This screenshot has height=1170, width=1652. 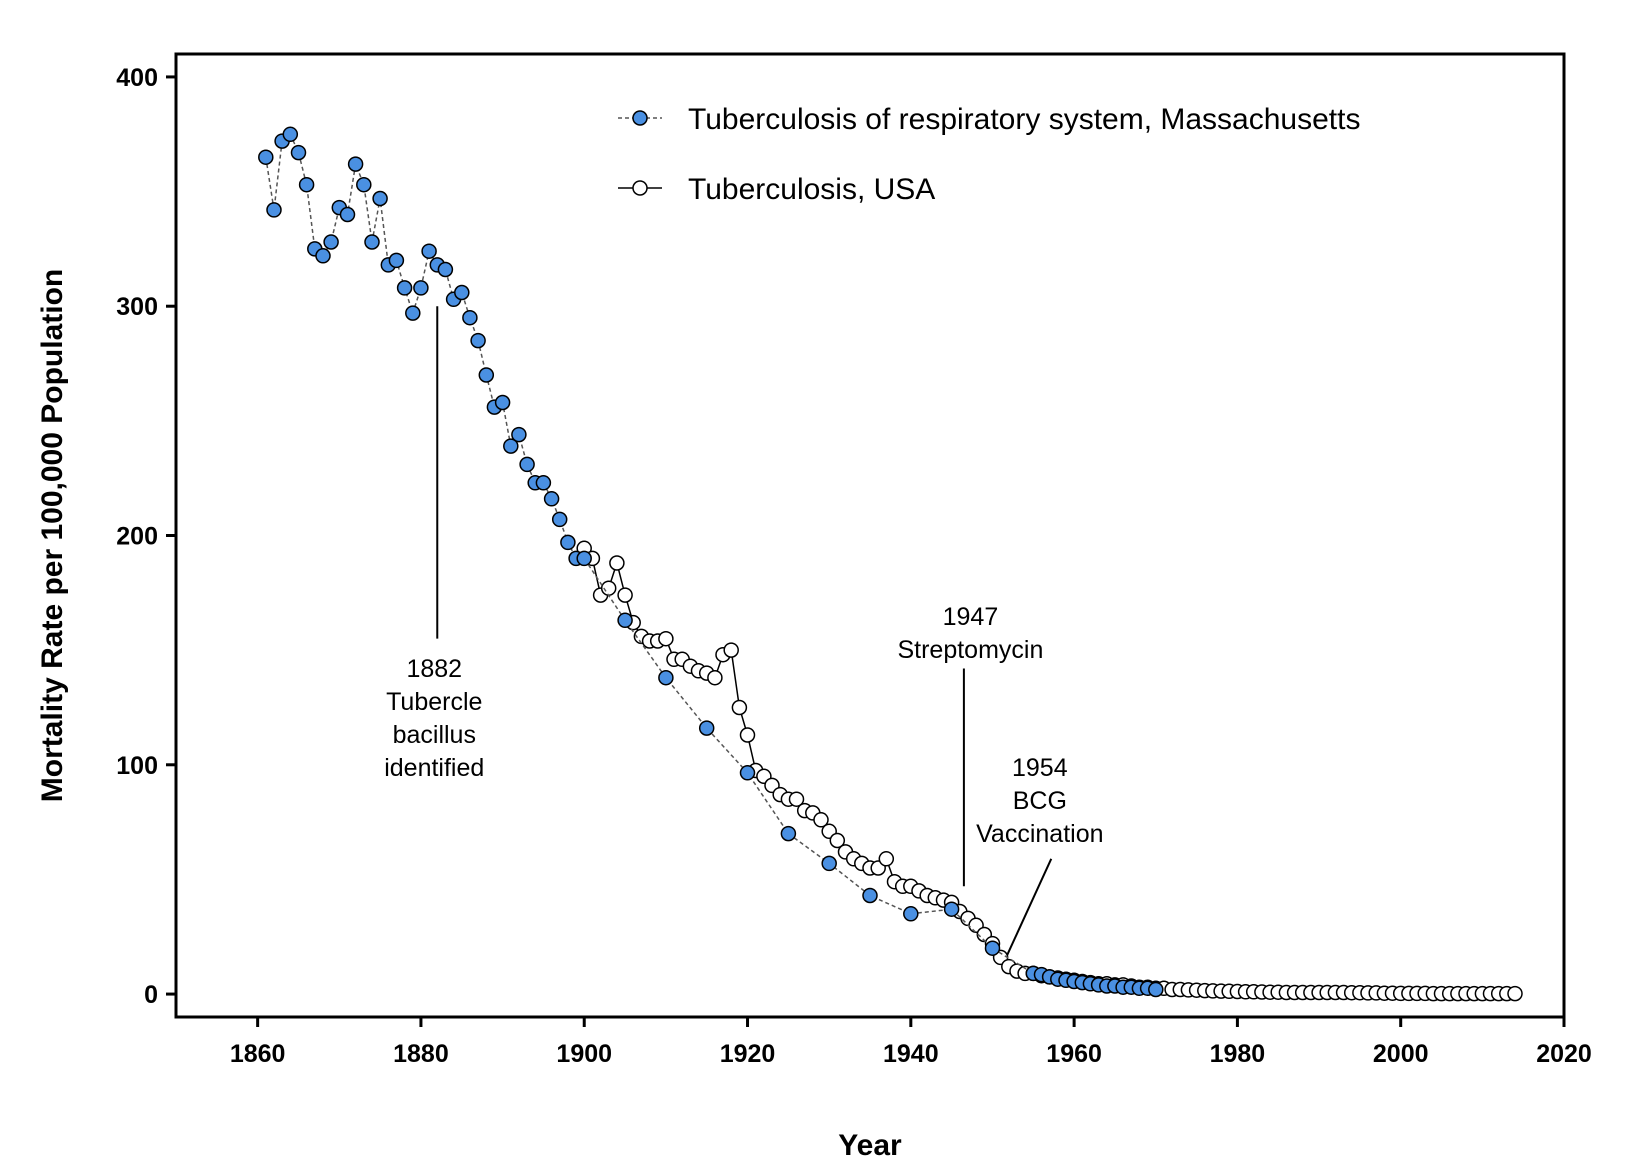 I want to click on annotation-line: BCG, so click(x=1040, y=801).